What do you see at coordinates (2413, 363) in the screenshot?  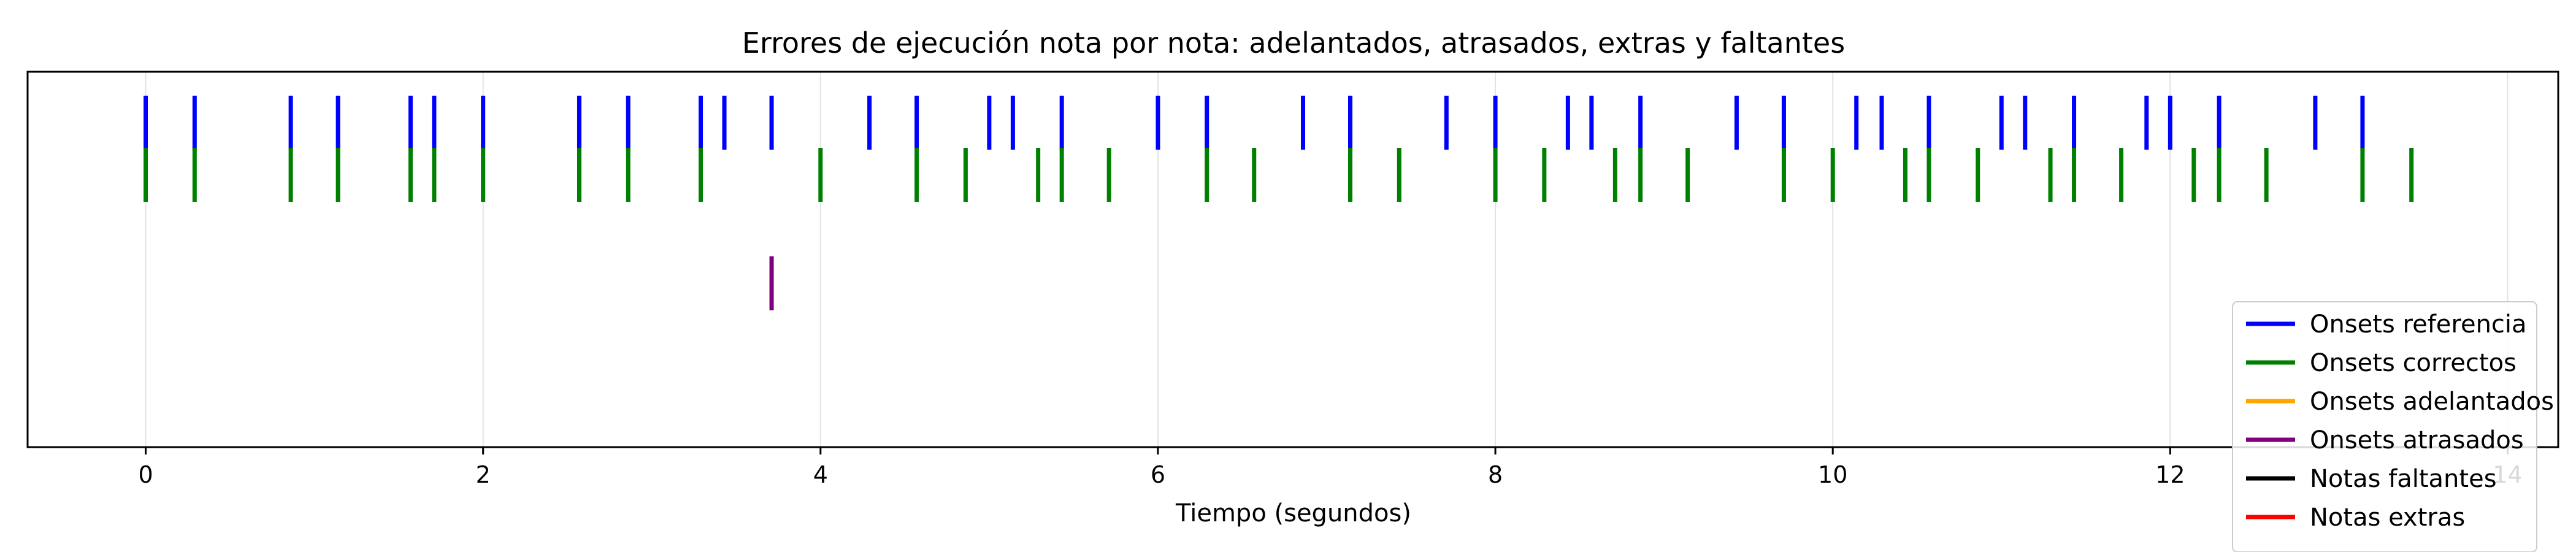 I see `legend-label: Onsets correctos` at bounding box center [2413, 363].